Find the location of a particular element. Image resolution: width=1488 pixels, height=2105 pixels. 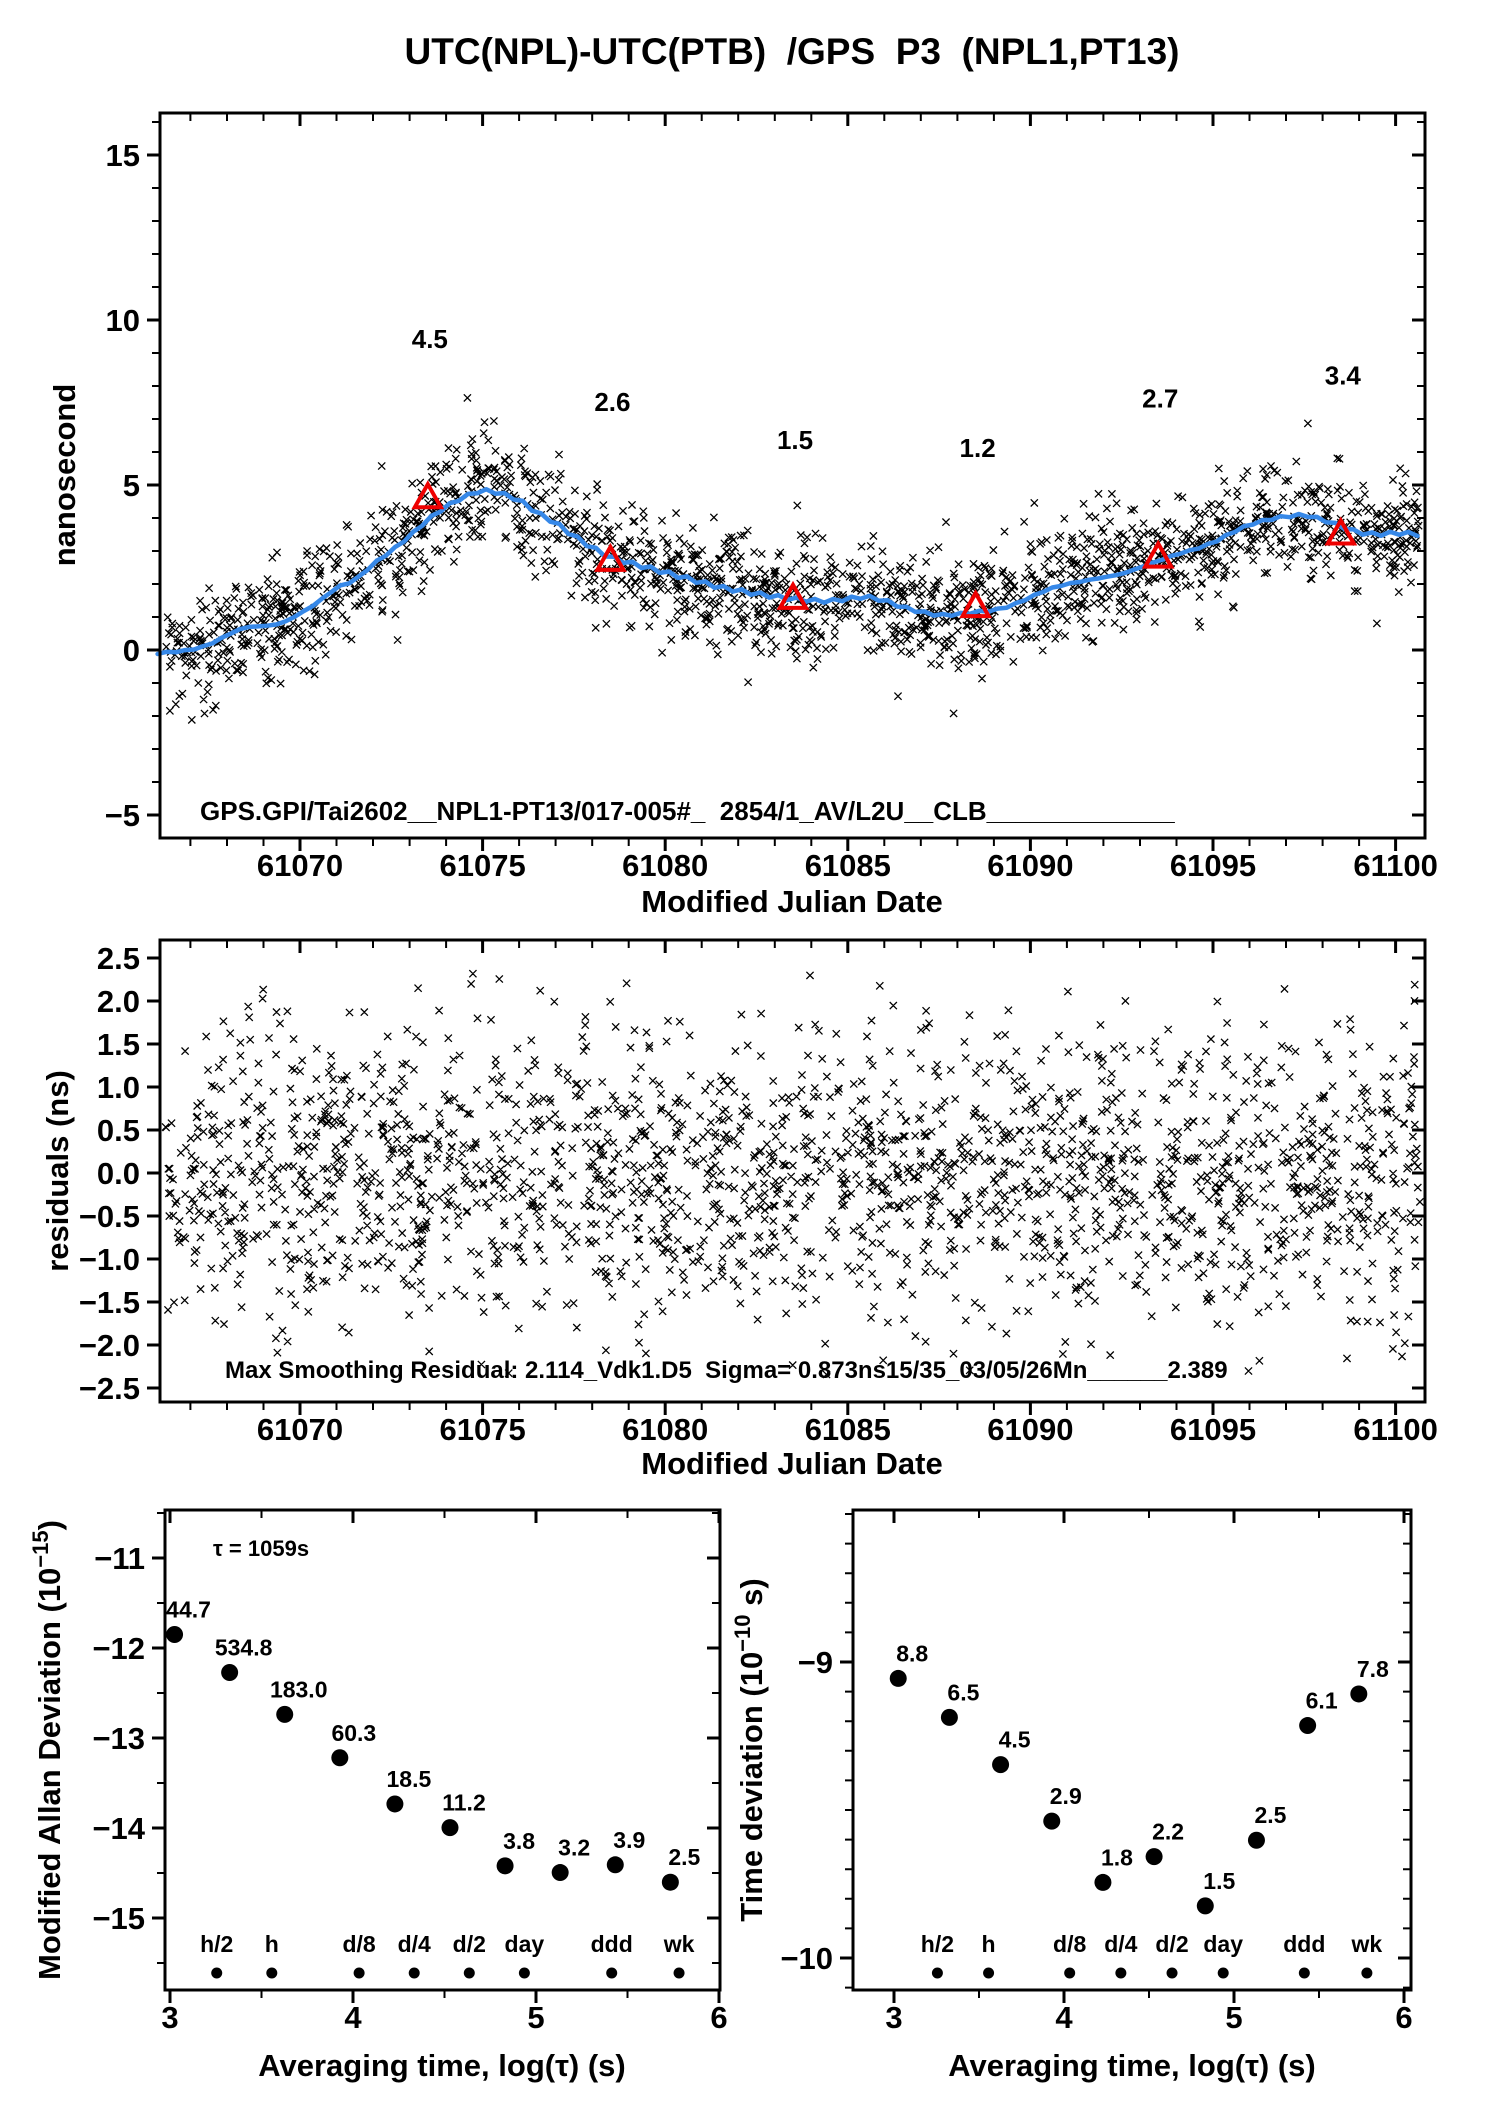

point-label: 3.9 is located at coordinates (629, 1840).